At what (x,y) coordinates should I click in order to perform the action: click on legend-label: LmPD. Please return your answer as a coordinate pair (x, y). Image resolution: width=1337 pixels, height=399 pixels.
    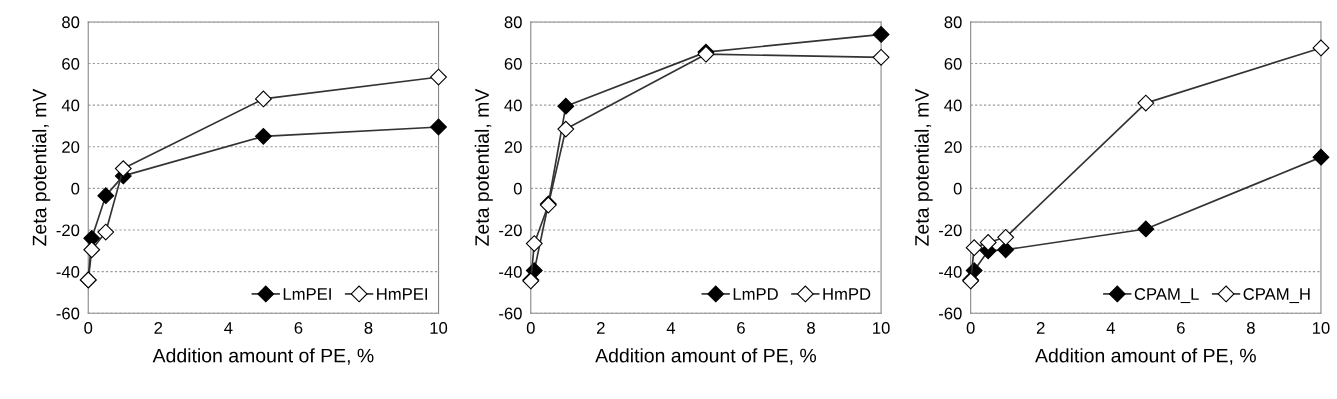
    Looking at the image, I should click on (755, 294).